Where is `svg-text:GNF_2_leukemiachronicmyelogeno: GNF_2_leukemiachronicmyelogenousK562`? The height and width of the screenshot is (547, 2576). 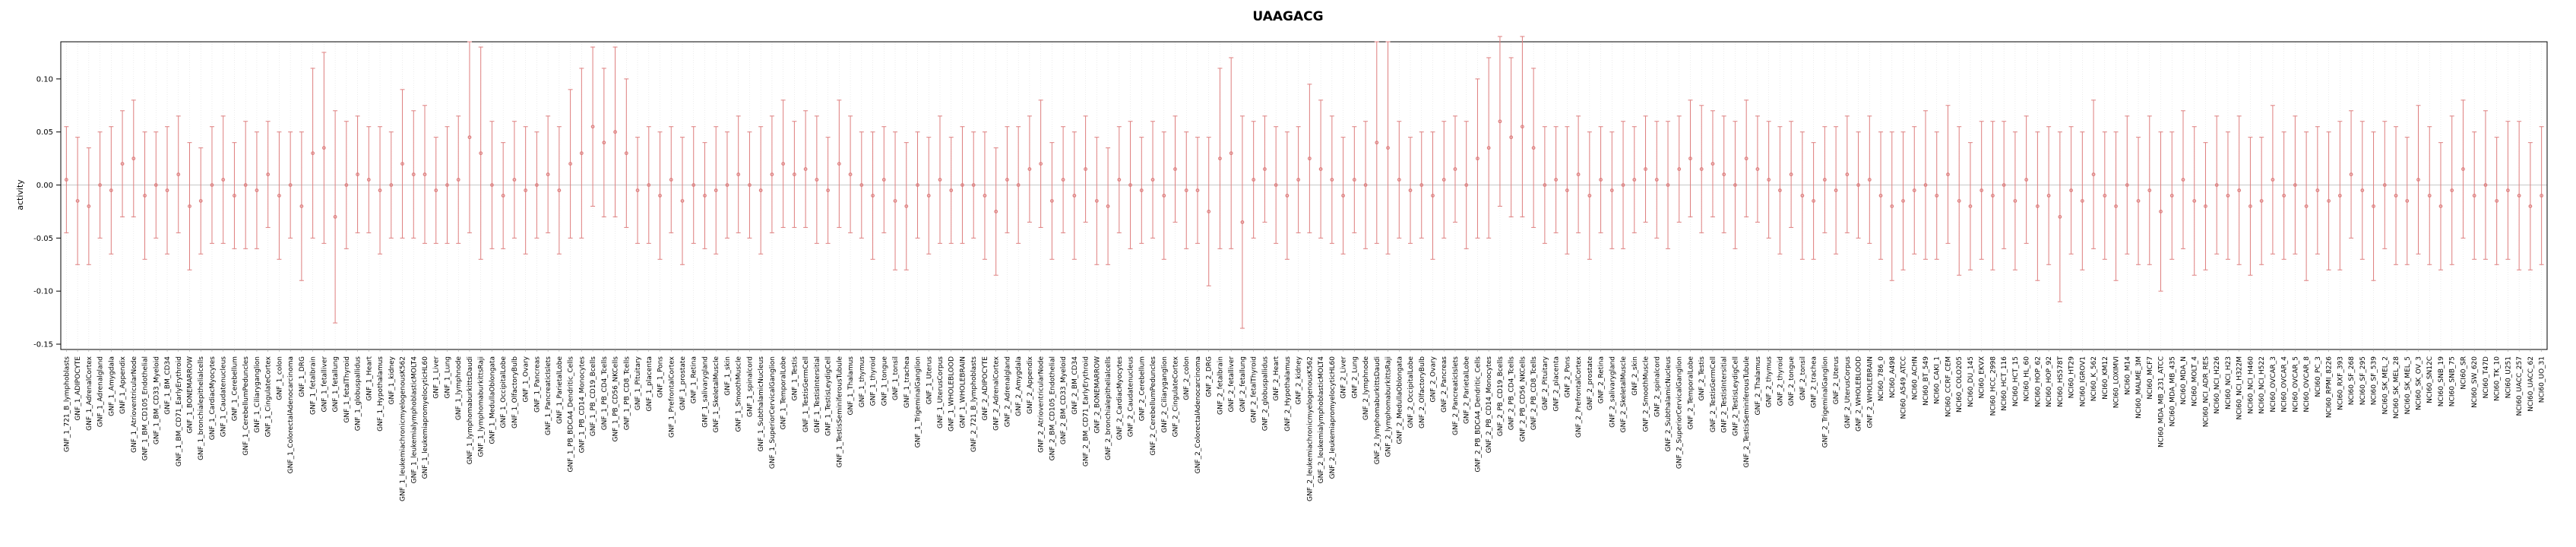
svg-text:GNF_2_leukemiachronicmyelogeno: GNF_2_leukemiachronicmyelogenousK562 is located at coordinates (1310, 428).